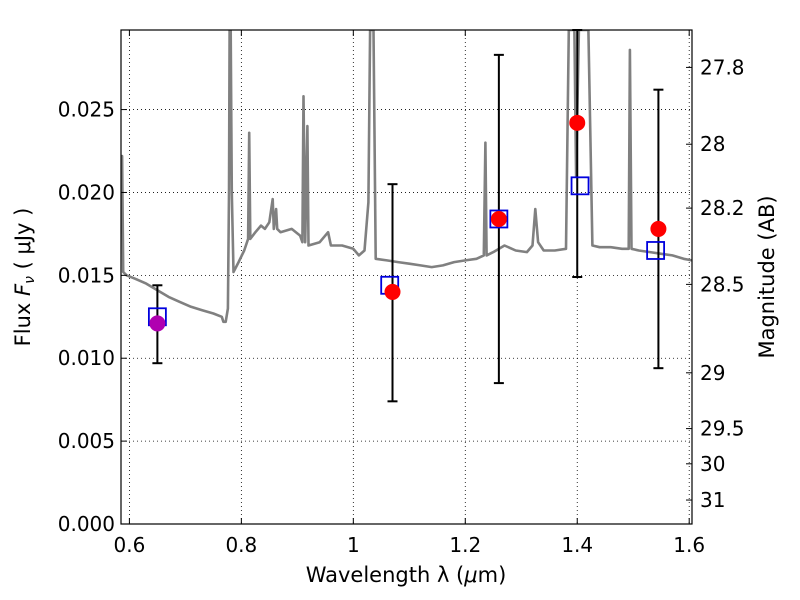 The height and width of the screenshot is (600, 800). What do you see at coordinates (577, 545) in the screenshot?
I see `x-tick-label: 1.4` at bounding box center [577, 545].